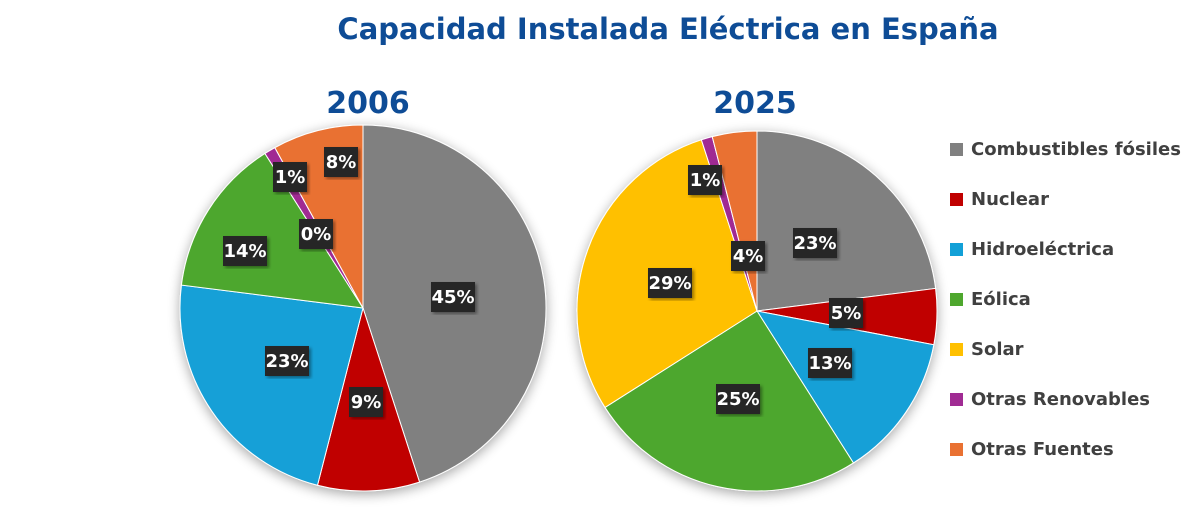 The height and width of the screenshot is (514, 1200). Describe the element at coordinates (997, 349) in the screenshot. I see `legend-label: Solar` at that location.